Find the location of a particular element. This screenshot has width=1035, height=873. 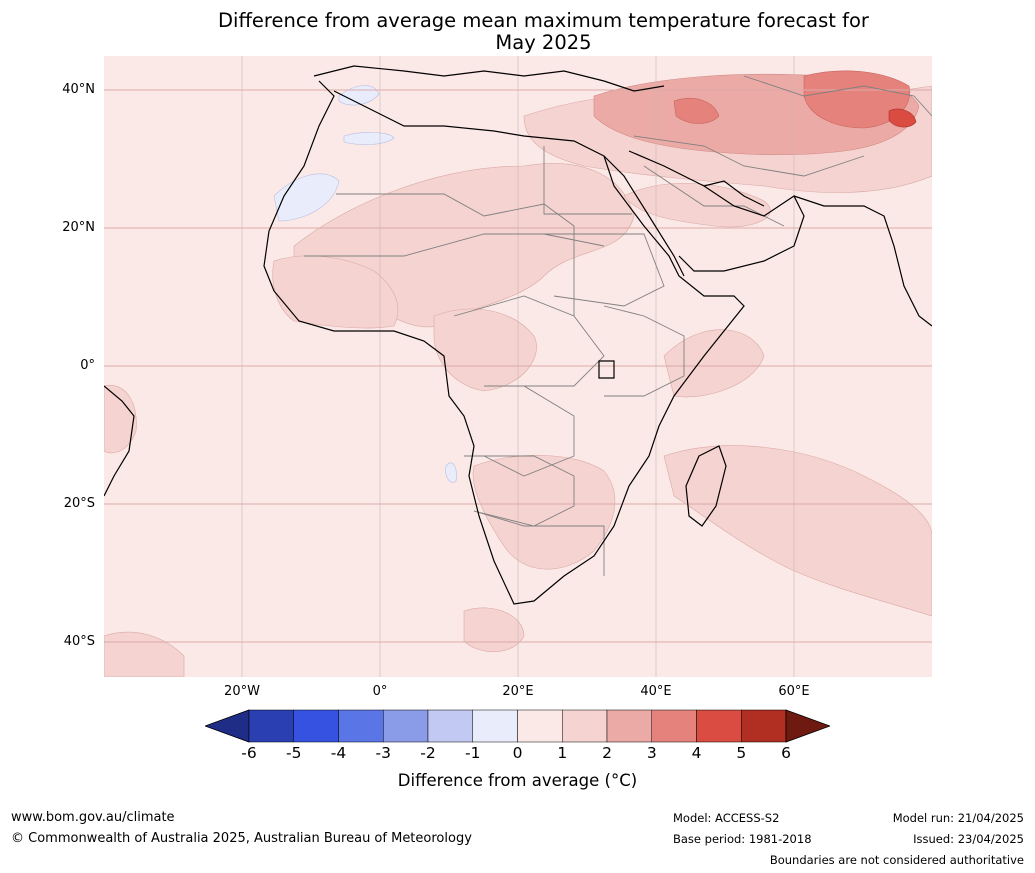

coast-madagascar is located at coordinates (706, 486).